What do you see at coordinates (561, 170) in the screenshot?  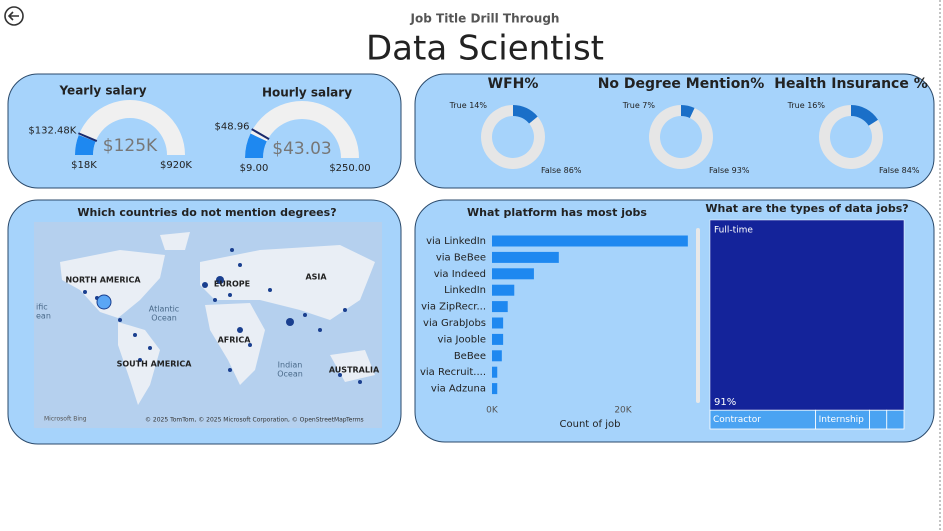 I see `donut-label: False 86%` at bounding box center [561, 170].